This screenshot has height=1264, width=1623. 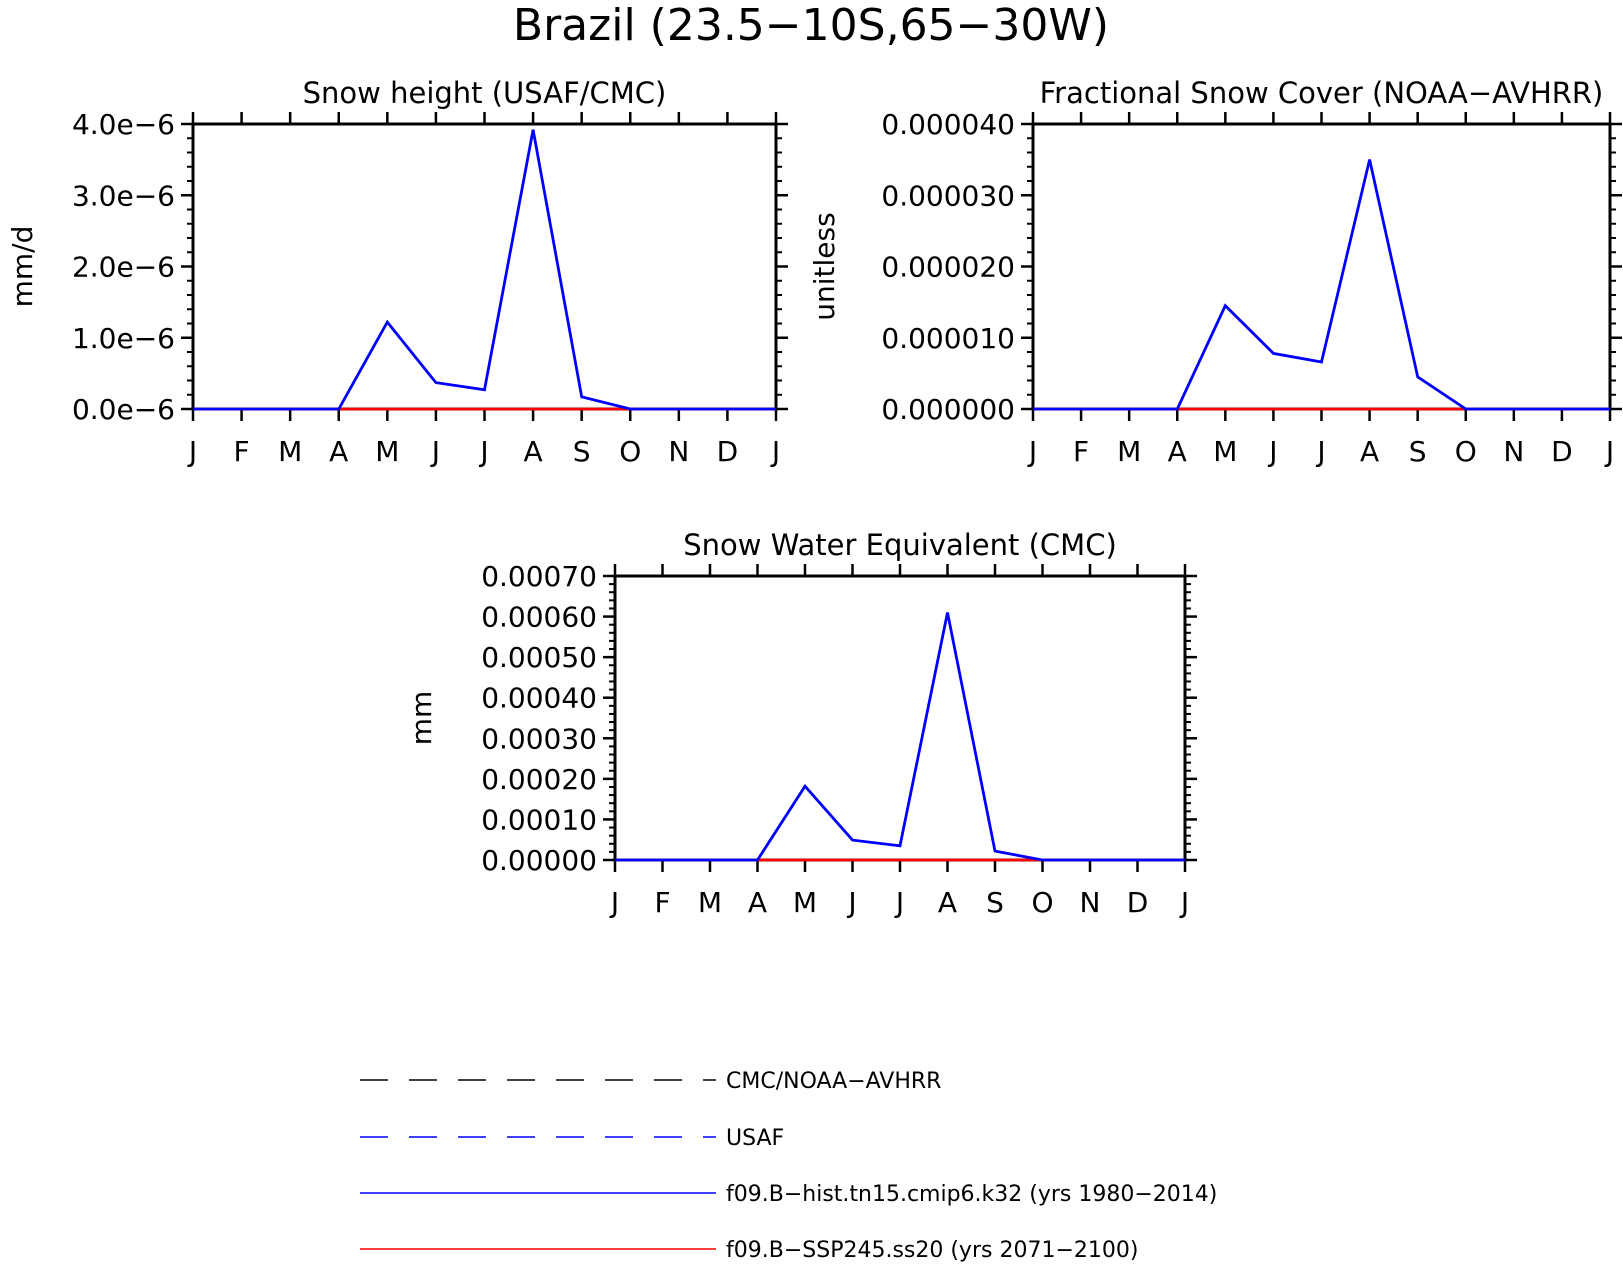 I want to click on y-tick-label: 0.00040, so click(x=539, y=698).